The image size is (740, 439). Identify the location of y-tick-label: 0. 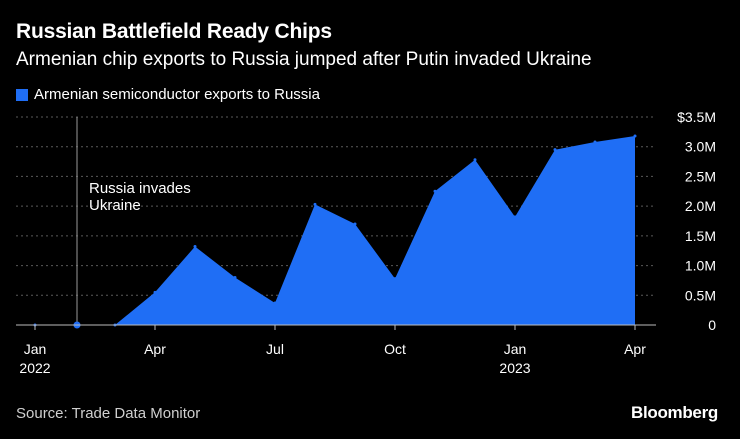
(712, 325).